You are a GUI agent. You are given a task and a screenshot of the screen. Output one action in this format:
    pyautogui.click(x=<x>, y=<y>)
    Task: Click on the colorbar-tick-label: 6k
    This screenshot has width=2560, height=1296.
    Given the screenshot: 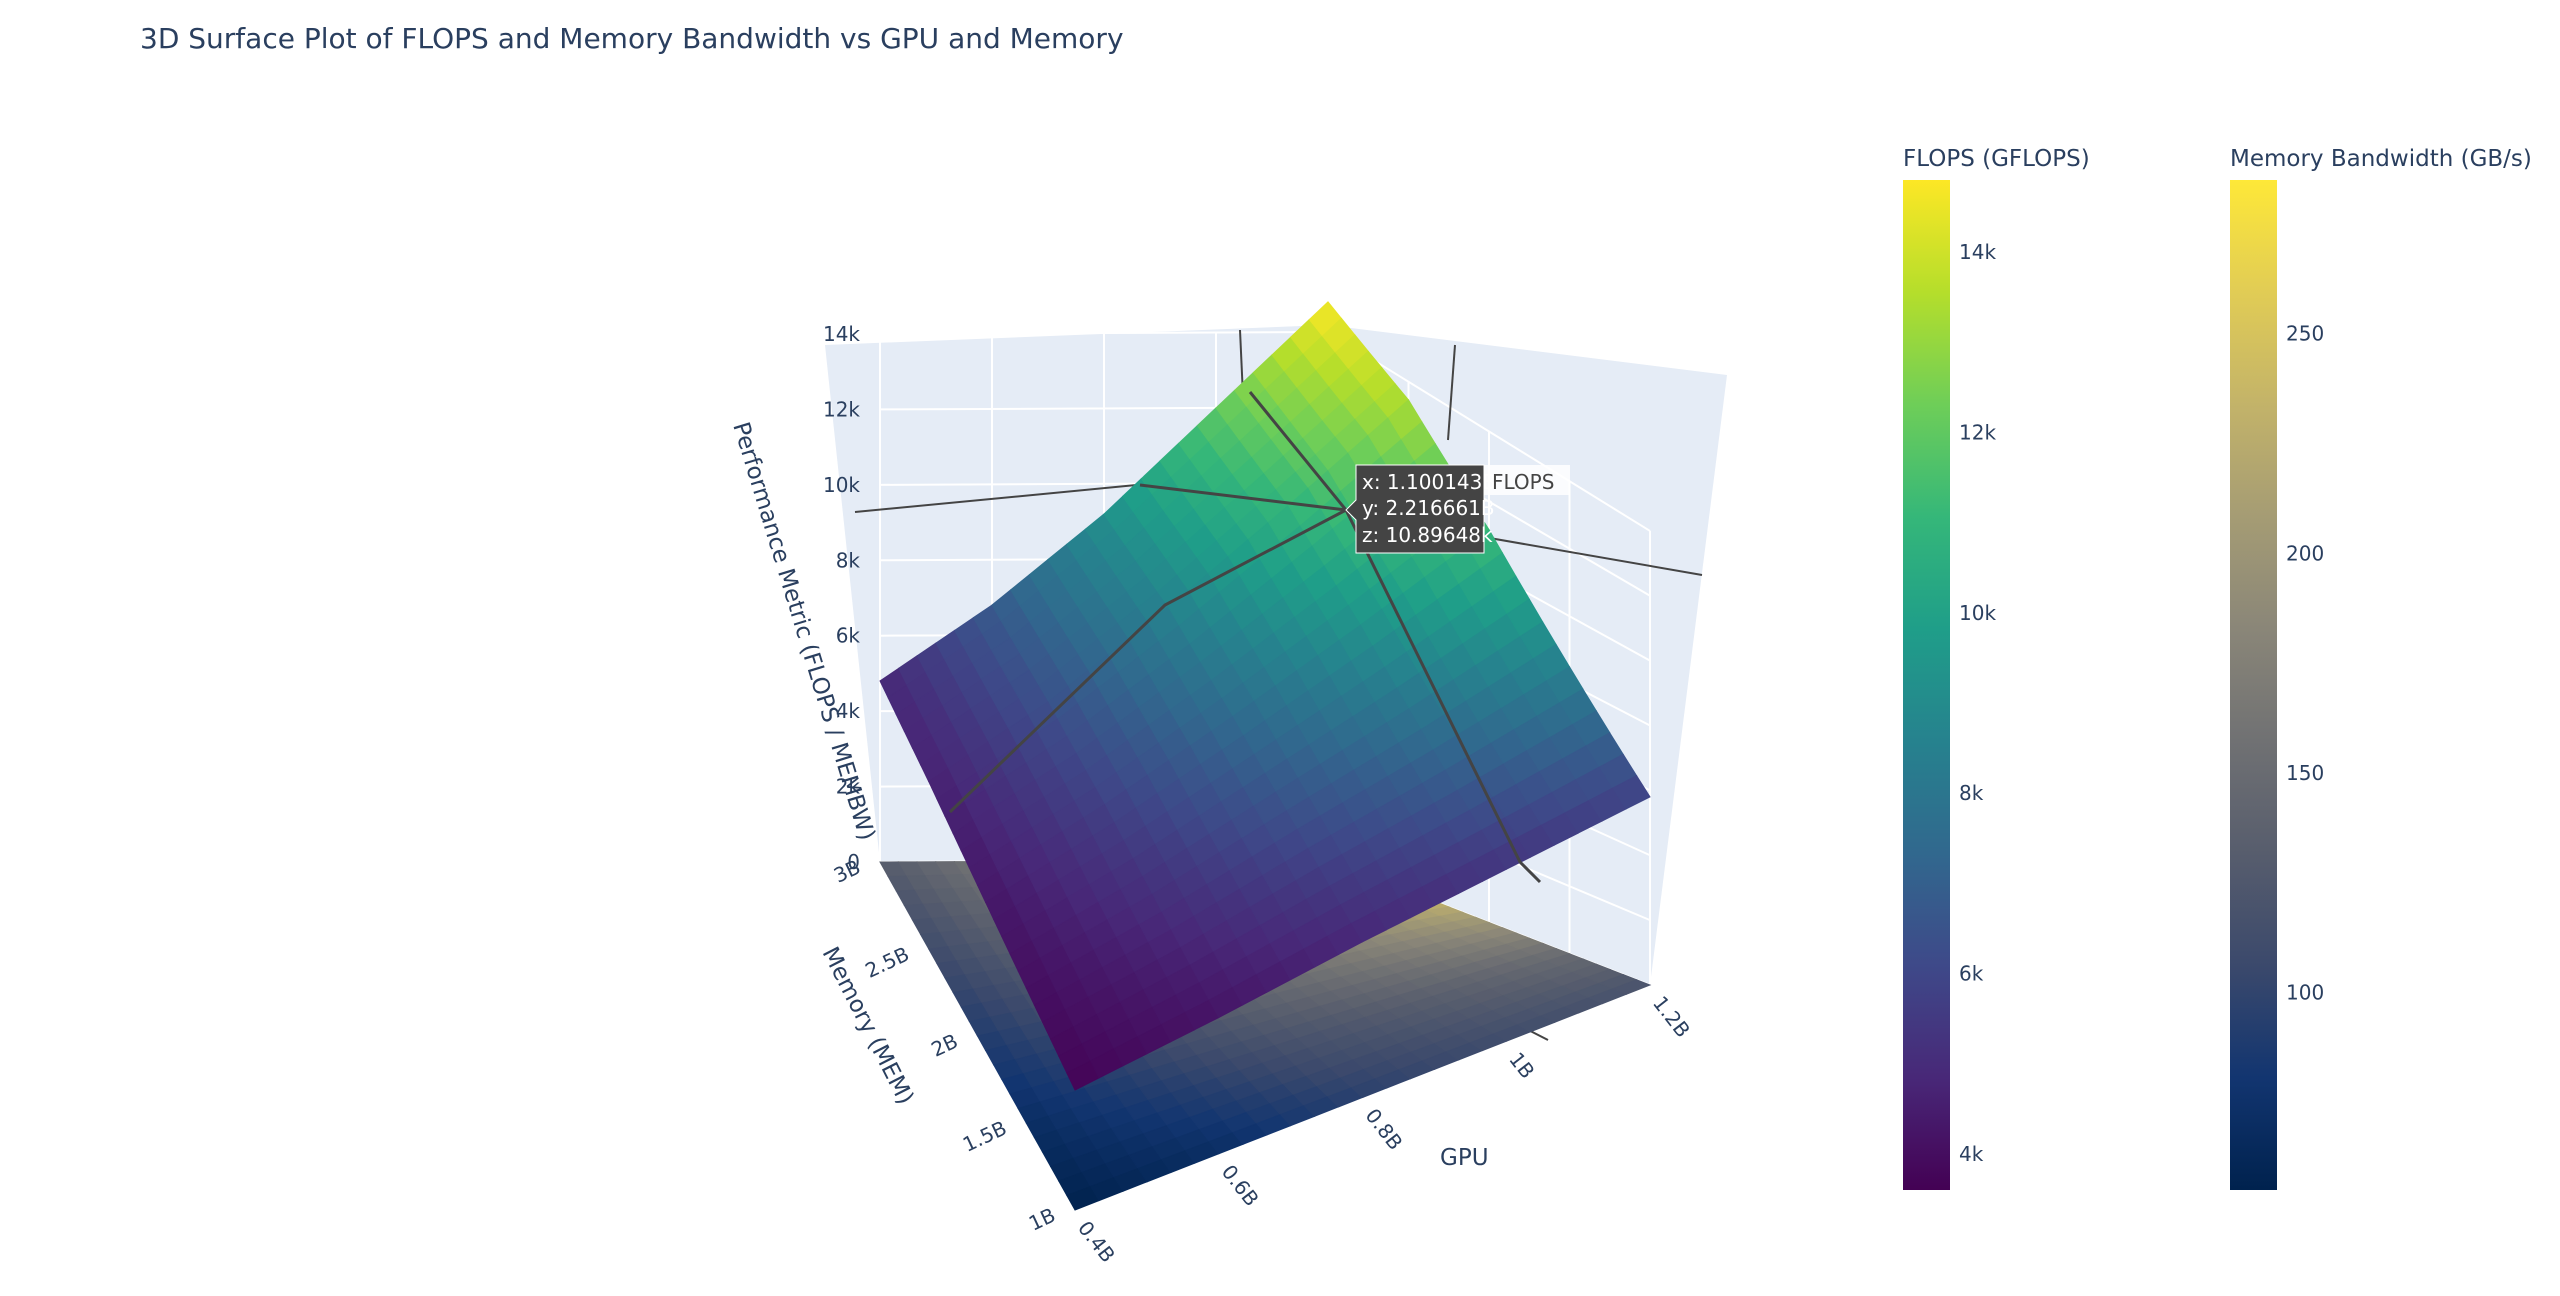 What is the action you would take?
    pyautogui.click(x=1971, y=974)
    